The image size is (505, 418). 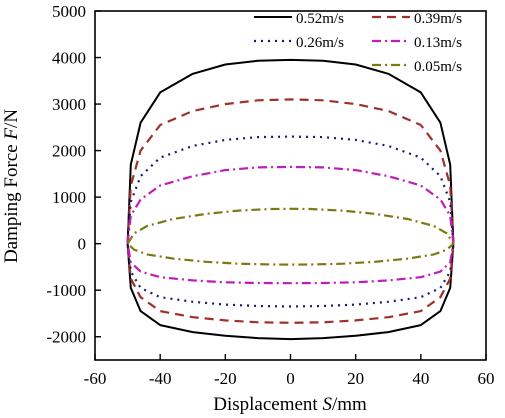 I want to click on y-tick-label: 1000, so click(x=69, y=197).